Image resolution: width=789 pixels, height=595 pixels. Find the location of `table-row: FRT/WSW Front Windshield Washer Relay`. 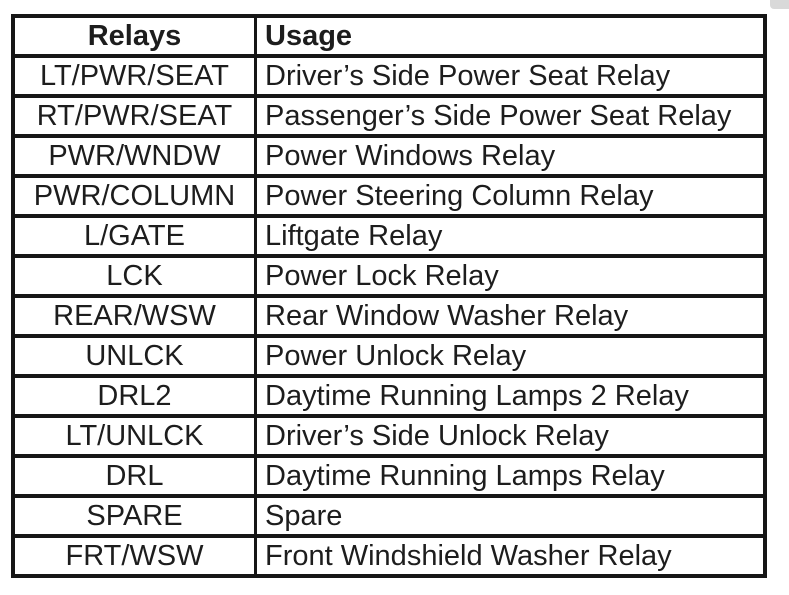

table-row: FRT/WSW Front Windshield Washer Relay is located at coordinates (389, 556).